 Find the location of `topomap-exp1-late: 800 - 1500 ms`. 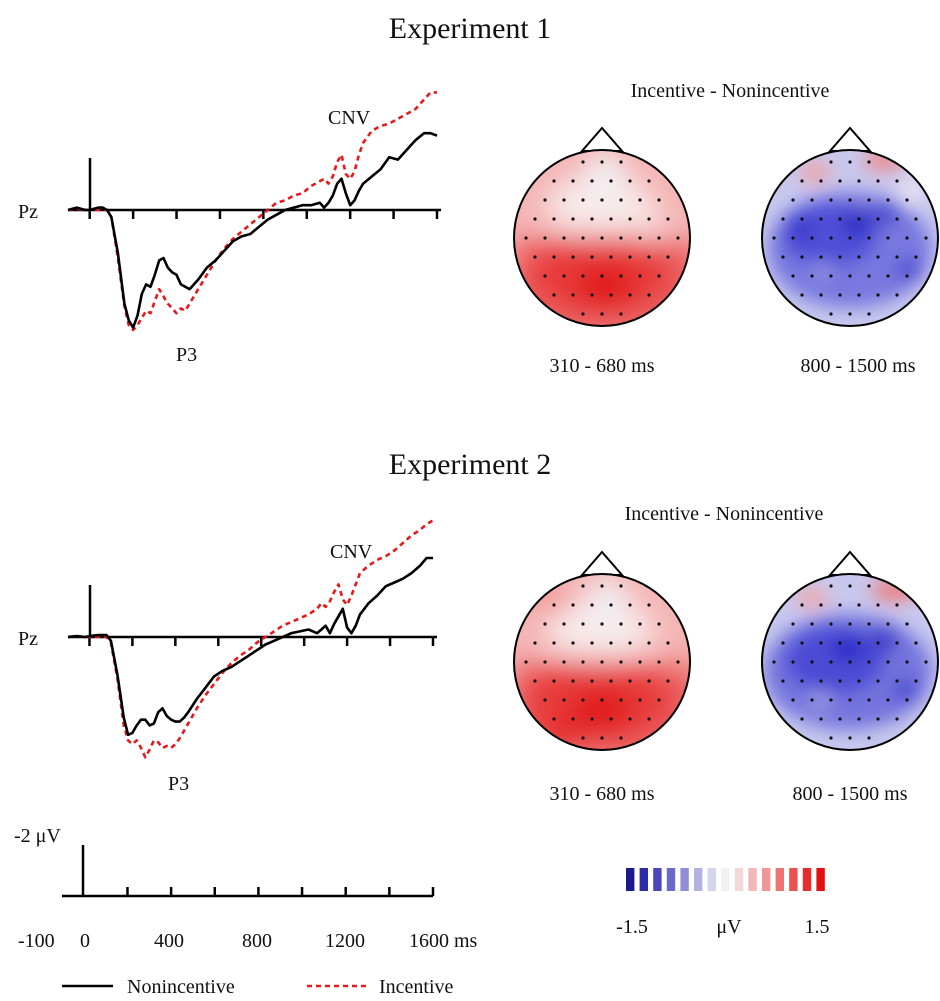

topomap-exp1-late: 800 - 1500 ms is located at coordinates (850, 251).